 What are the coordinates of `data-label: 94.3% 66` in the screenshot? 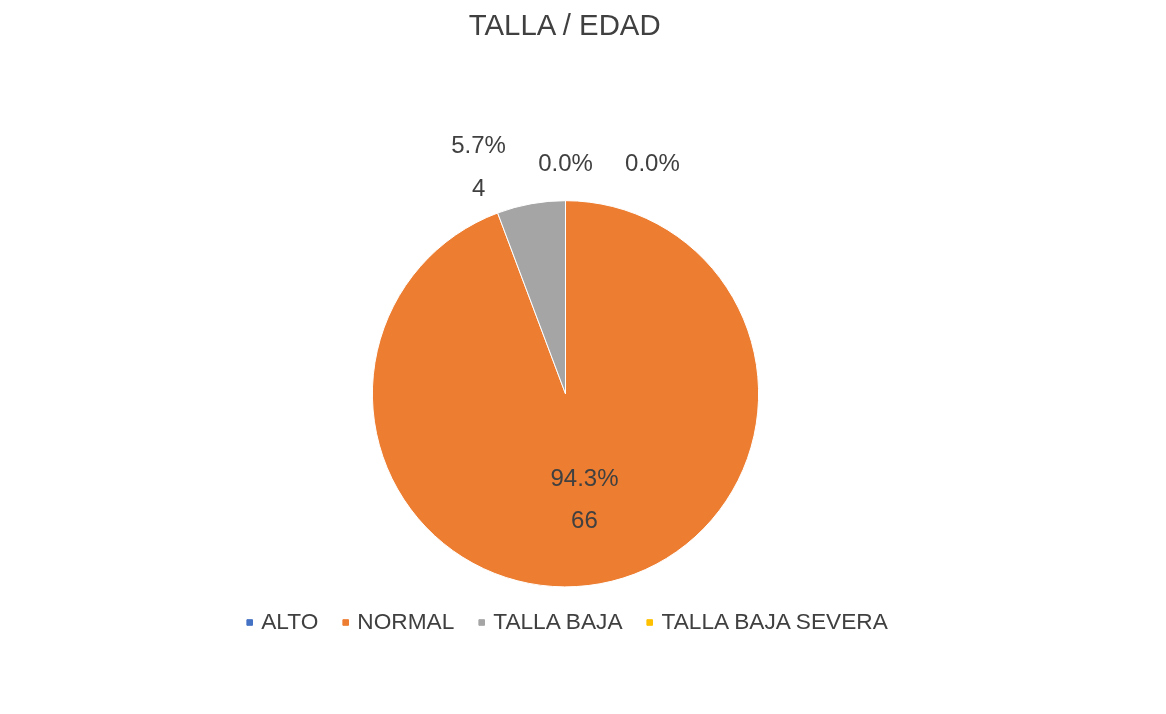 It's located at (584, 498).